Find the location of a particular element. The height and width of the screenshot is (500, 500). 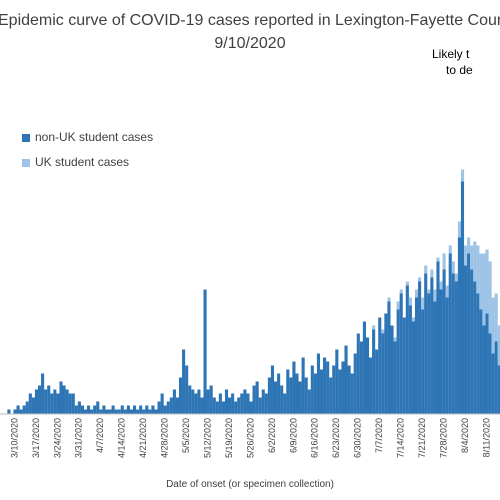

x-tick-label: 3/17/2020 is located at coordinates (36, 438).